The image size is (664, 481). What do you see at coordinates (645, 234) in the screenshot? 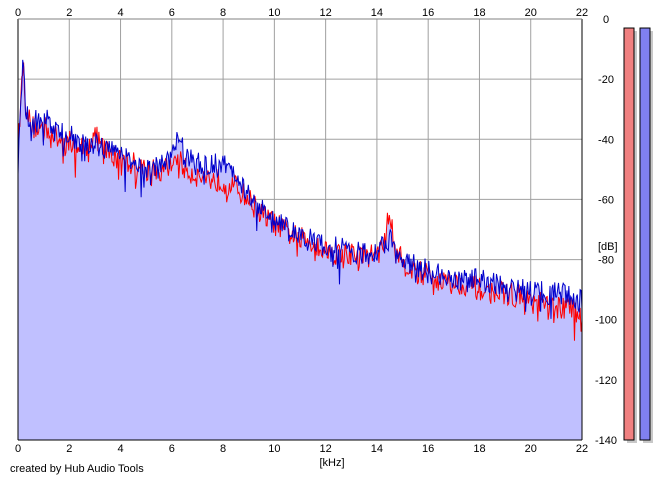
I see `level-meter-right` at bounding box center [645, 234].